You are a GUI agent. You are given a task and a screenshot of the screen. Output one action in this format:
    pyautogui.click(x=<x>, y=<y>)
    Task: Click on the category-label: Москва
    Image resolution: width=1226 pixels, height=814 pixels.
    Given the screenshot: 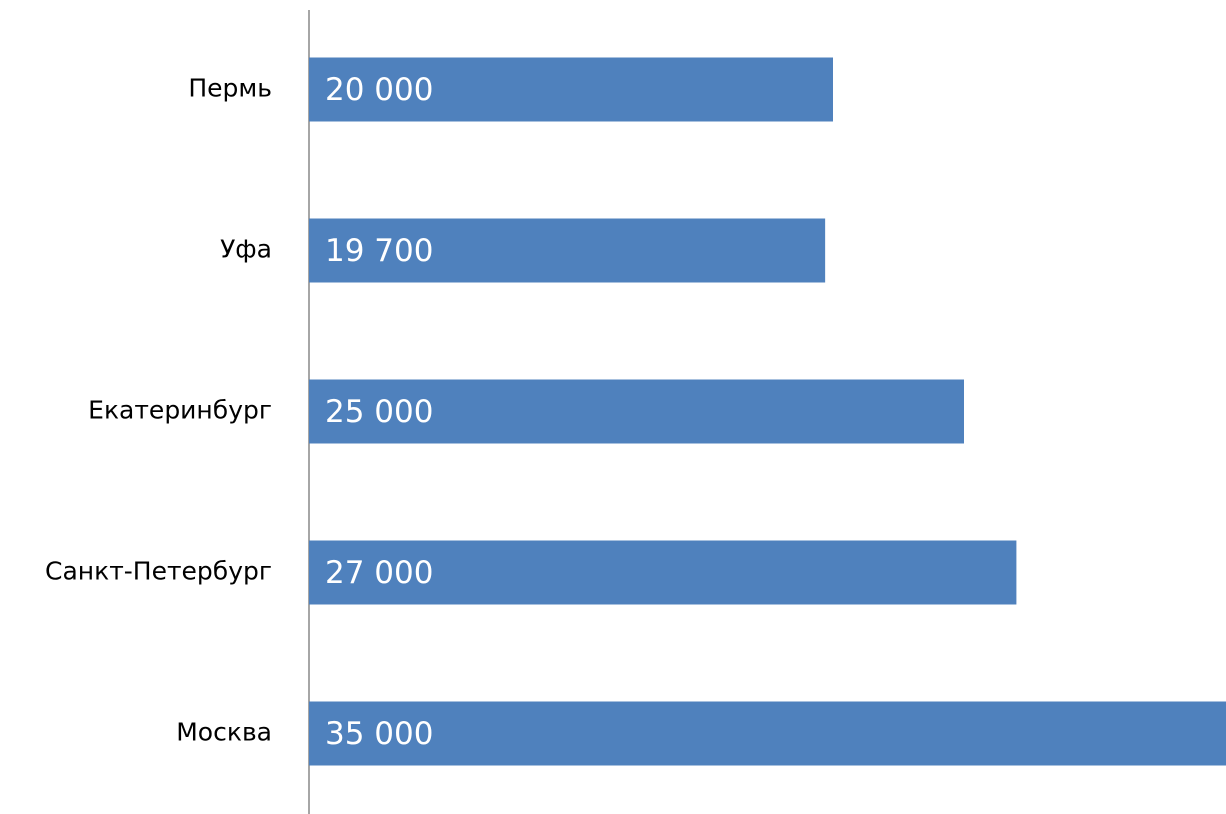 What is the action you would take?
    pyautogui.click(x=224, y=732)
    